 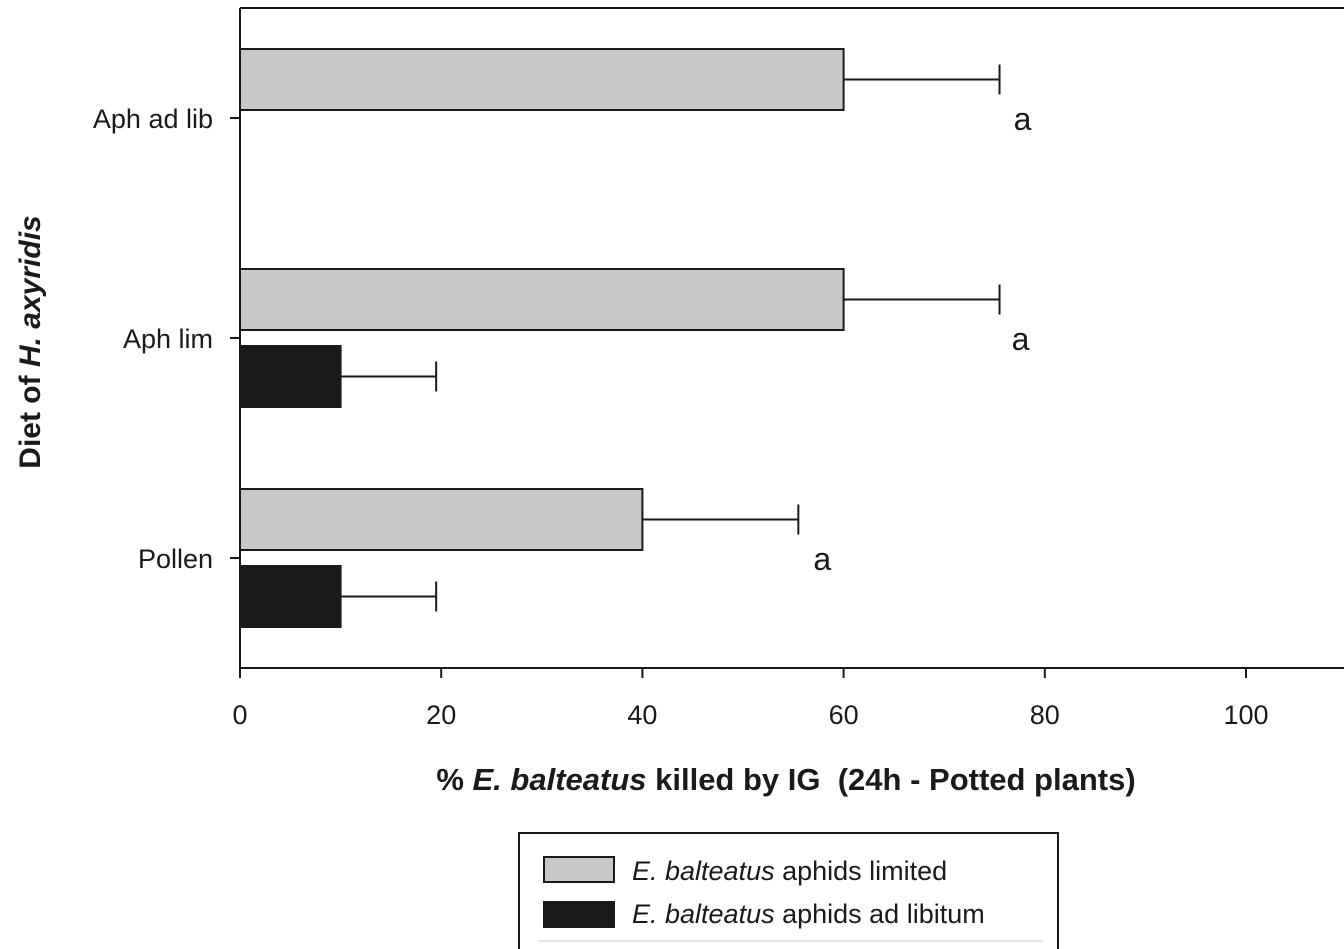 I want to click on y-axis-title: Diet of H. axyridis, so click(x=30, y=341).